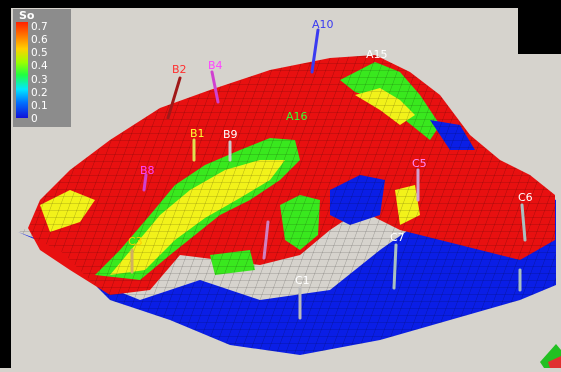 Image resolution: width=561 pixels, height=372 pixels. Describe the element at coordinates (230, 134) in the screenshot. I see `well-label-b9: B9` at that location.